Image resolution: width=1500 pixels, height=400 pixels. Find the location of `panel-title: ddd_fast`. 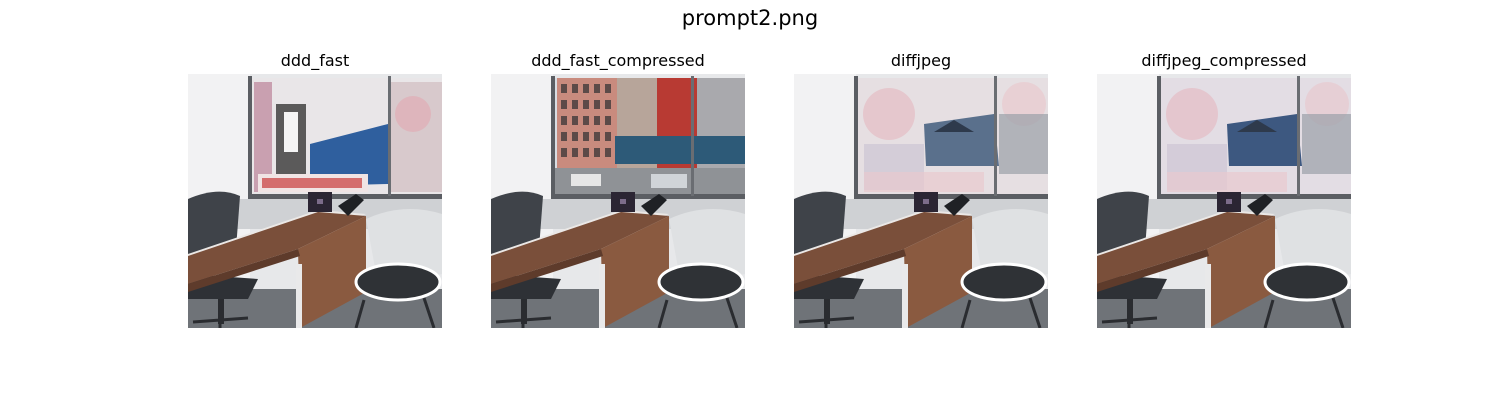

panel-title: ddd_fast is located at coordinates (315, 60).